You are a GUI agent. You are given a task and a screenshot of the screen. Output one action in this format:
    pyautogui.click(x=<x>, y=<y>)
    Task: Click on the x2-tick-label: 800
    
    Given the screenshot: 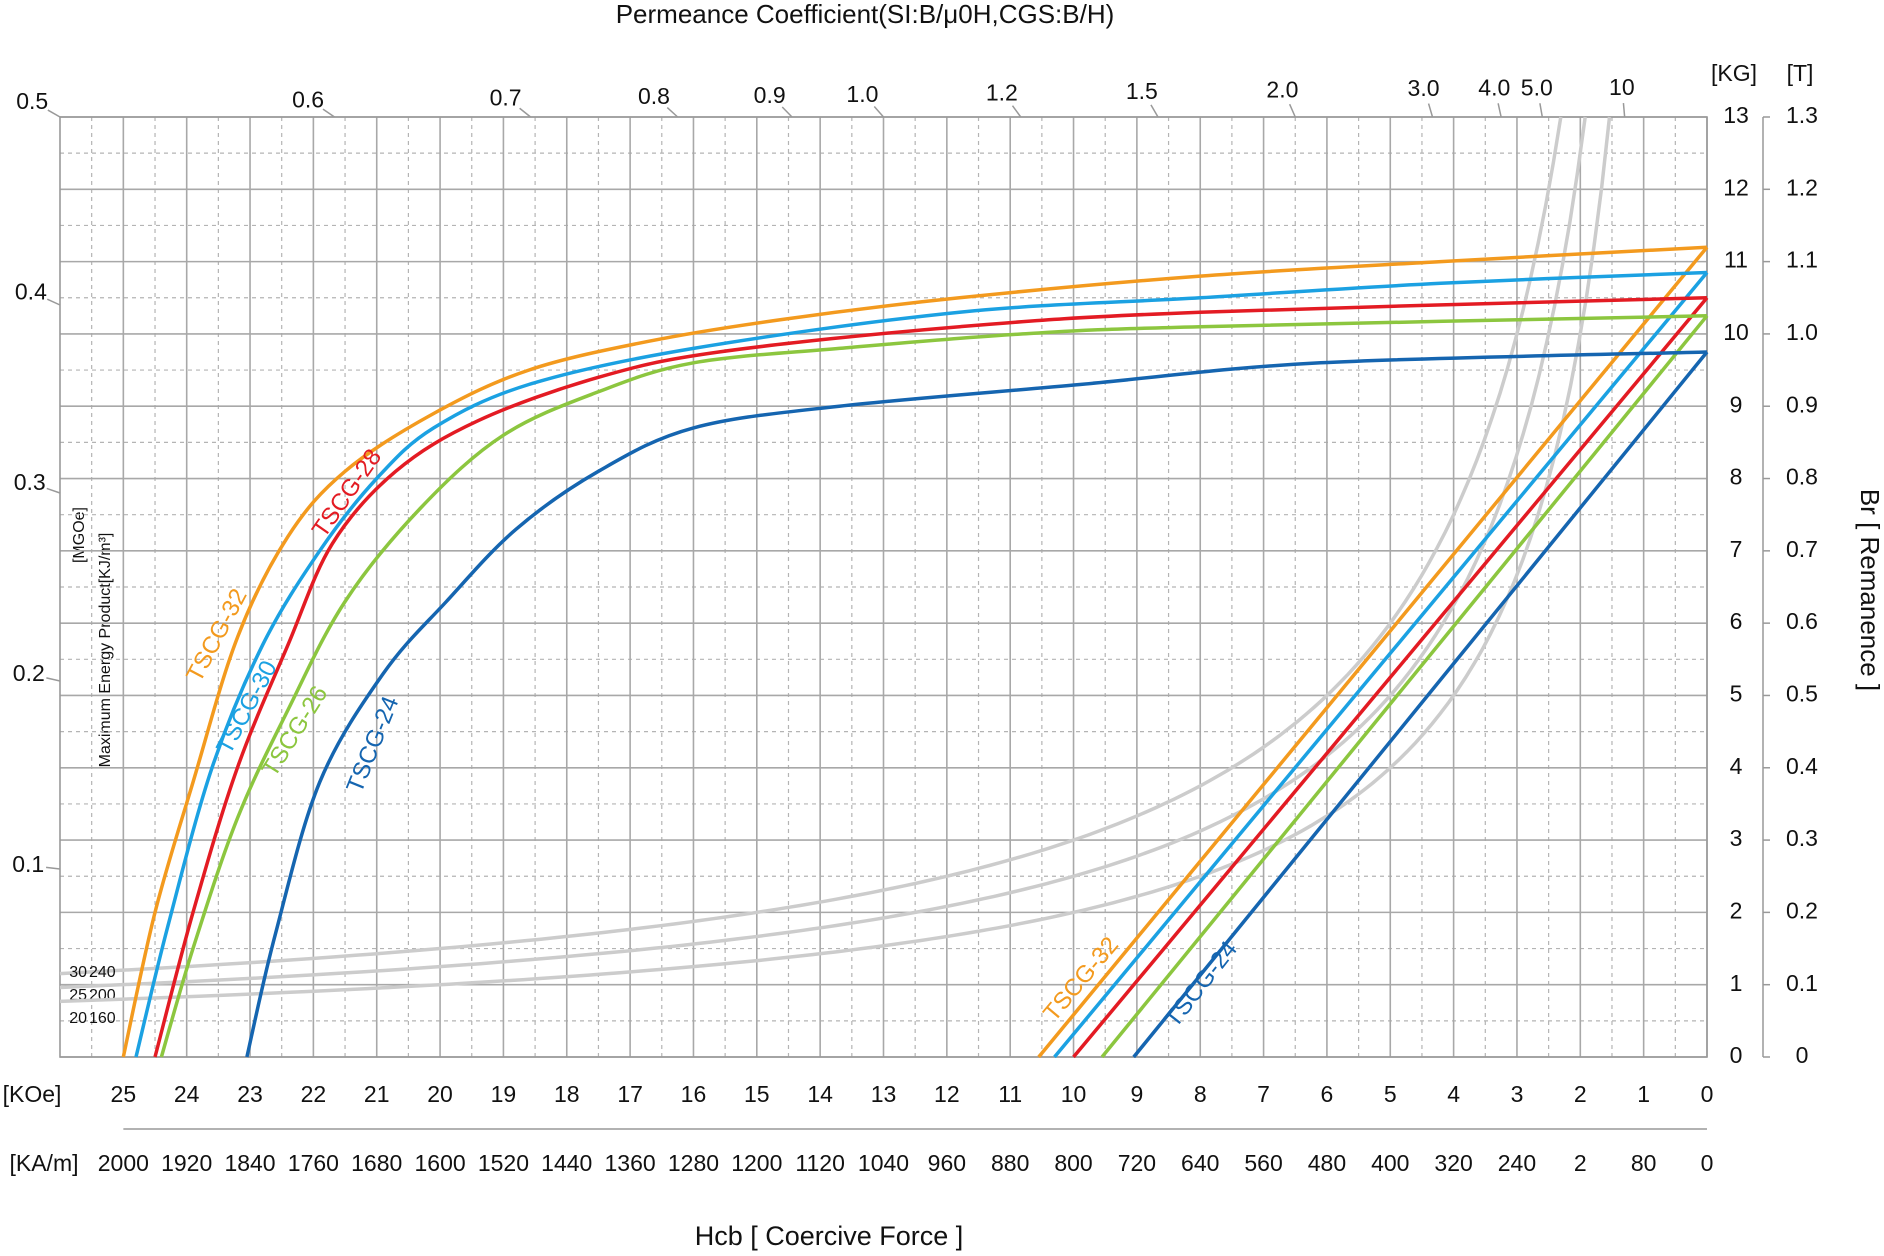 What is the action you would take?
    pyautogui.click(x=1073, y=1163)
    